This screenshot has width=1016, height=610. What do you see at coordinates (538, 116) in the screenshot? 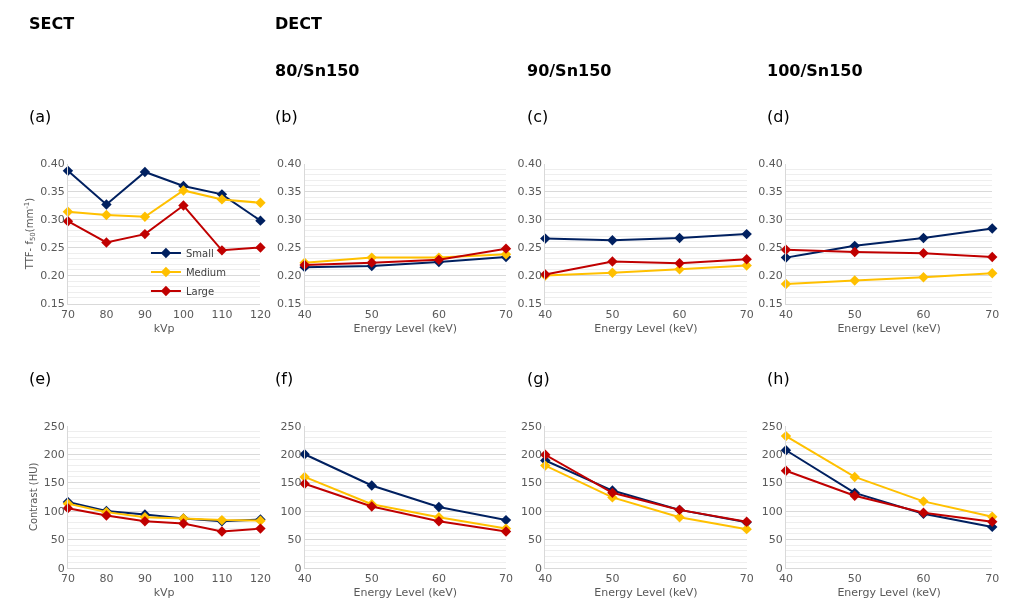
I see `chart-title: (c)` at bounding box center [538, 116].